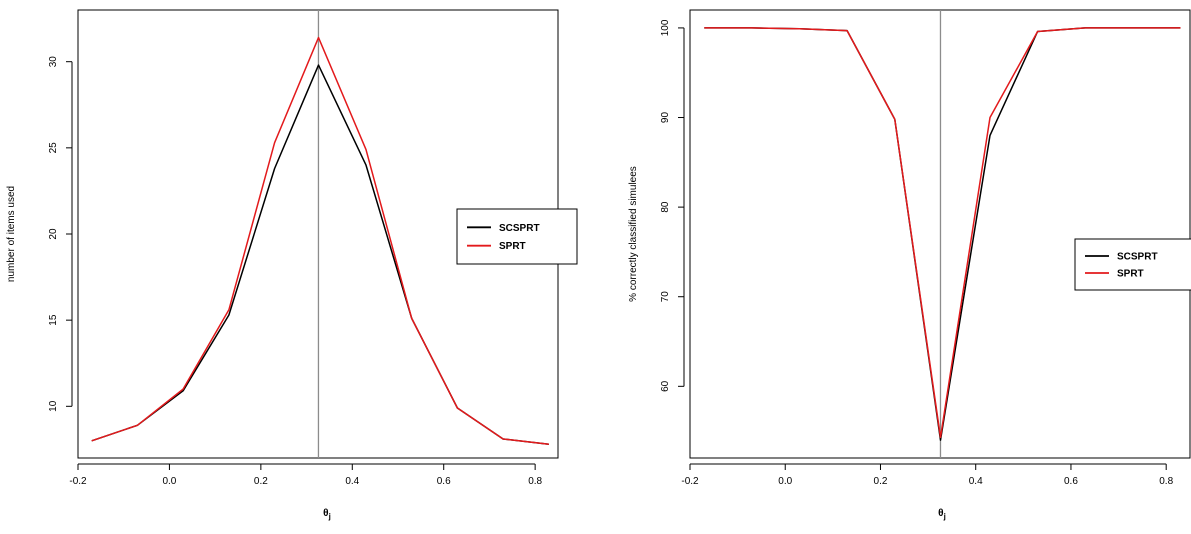 Image resolution: width=1191 pixels, height=534 pixels. What do you see at coordinates (665, 118) in the screenshot?
I see `y-tick-label: 90` at bounding box center [665, 118].